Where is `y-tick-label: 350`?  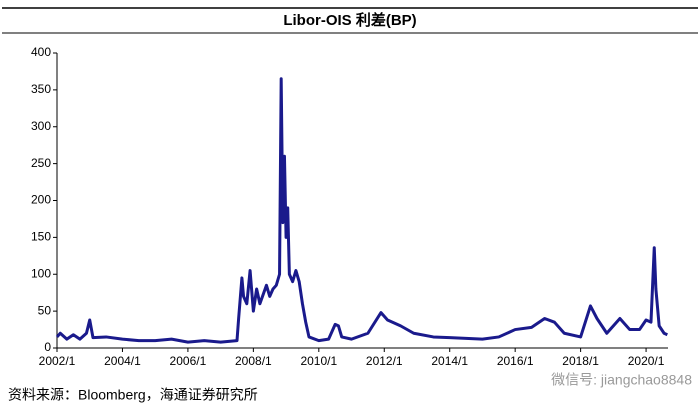
y-tick-label: 350 is located at coordinates (41, 89).